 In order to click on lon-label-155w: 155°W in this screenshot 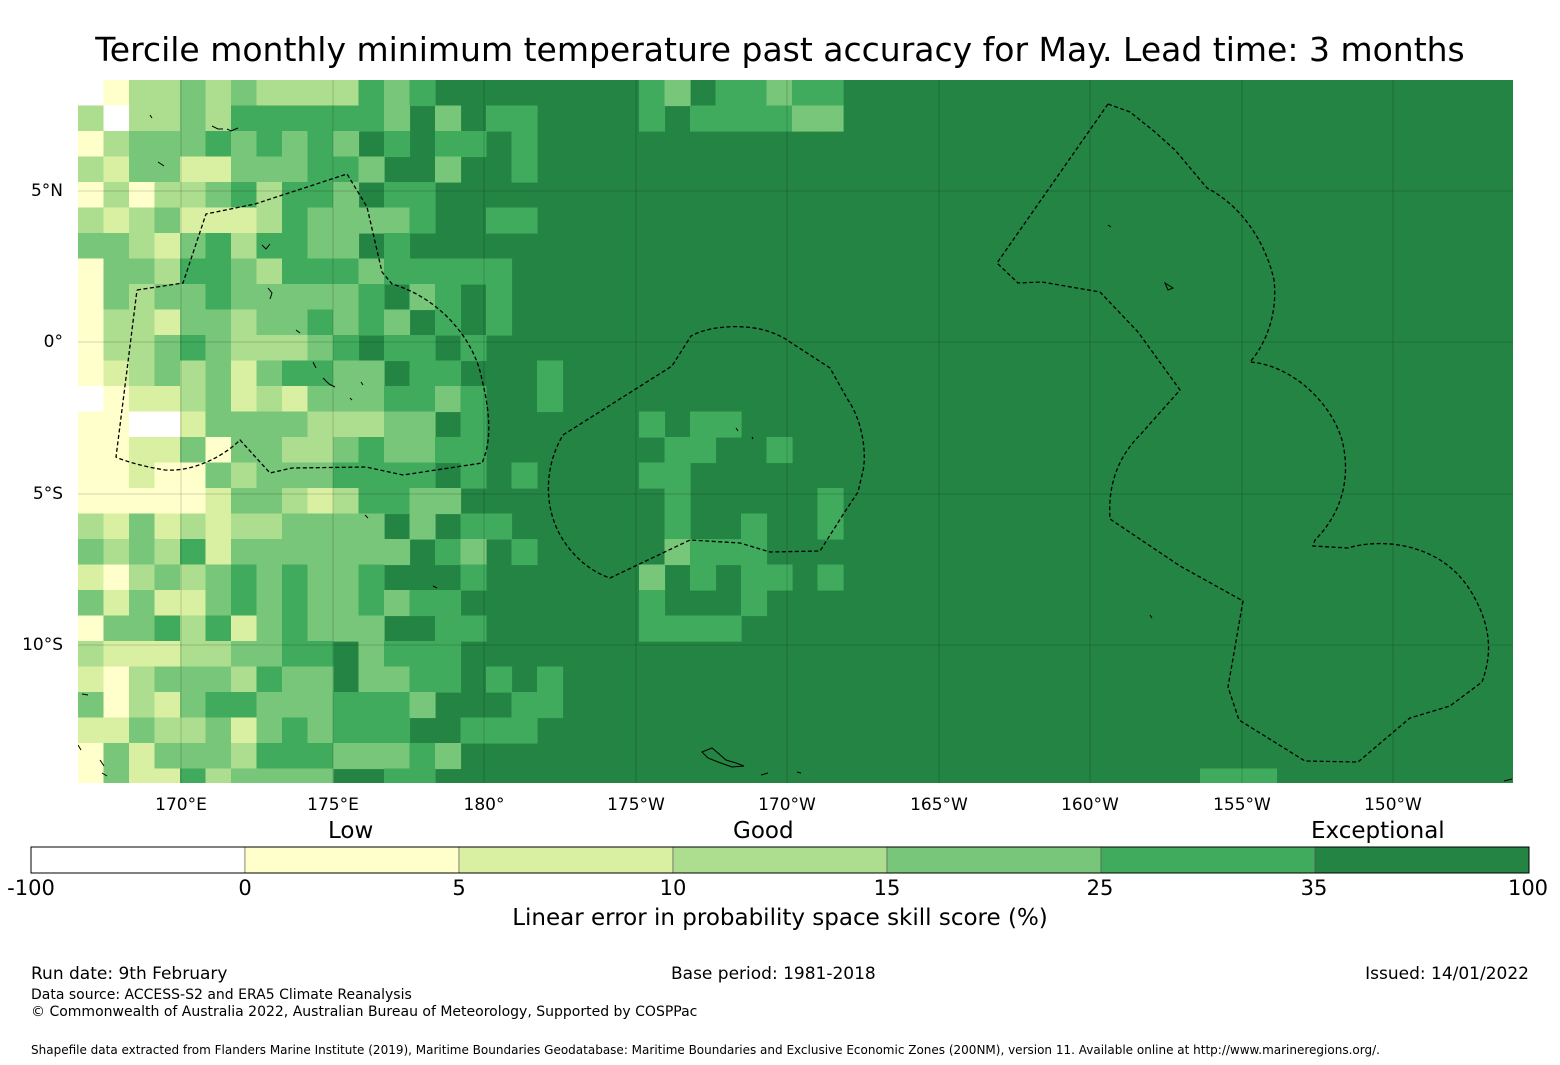, I will do `click(1242, 805)`.